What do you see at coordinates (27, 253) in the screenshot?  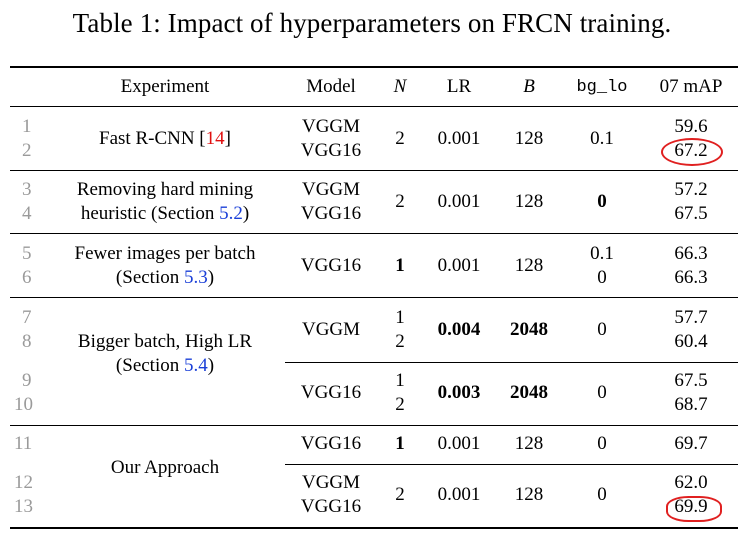 I see `row-number: 5` at bounding box center [27, 253].